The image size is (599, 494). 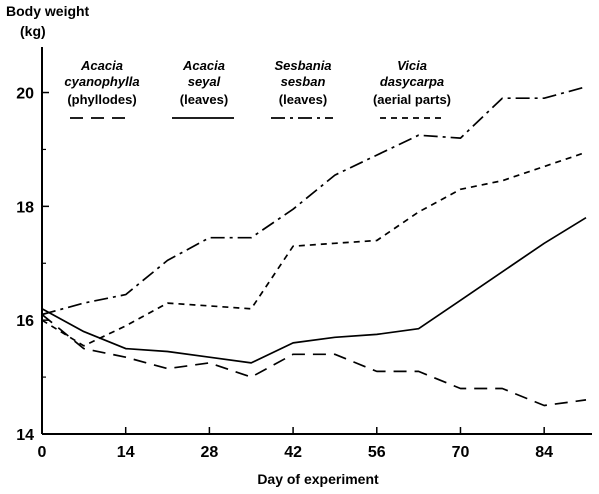 What do you see at coordinates (412, 81) in the screenshot?
I see `legend-name-line2: dasycarpa` at bounding box center [412, 81].